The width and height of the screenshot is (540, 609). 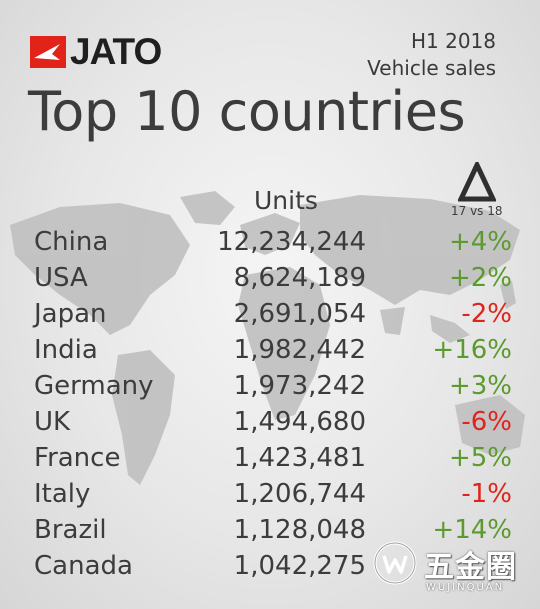 What do you see at coordinates (70, 530) in the screenshot?
I see `country-label: Brazil` at bounding box center [70, 530].